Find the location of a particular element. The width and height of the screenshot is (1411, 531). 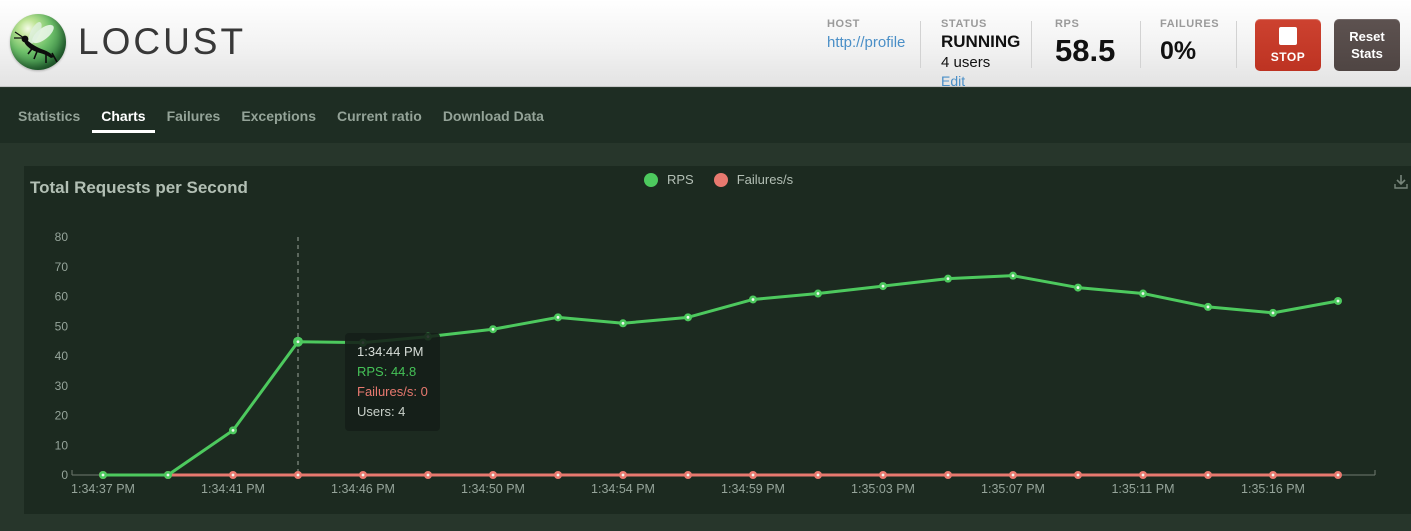

chart-title: Total Requests per Second is located at coordinates (139, 187).